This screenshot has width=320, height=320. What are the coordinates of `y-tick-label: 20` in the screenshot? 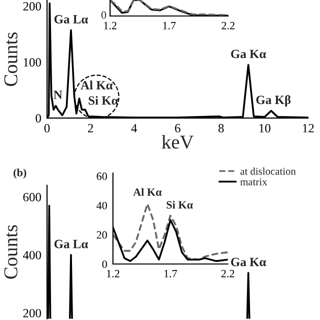 It's located at (101, 235).